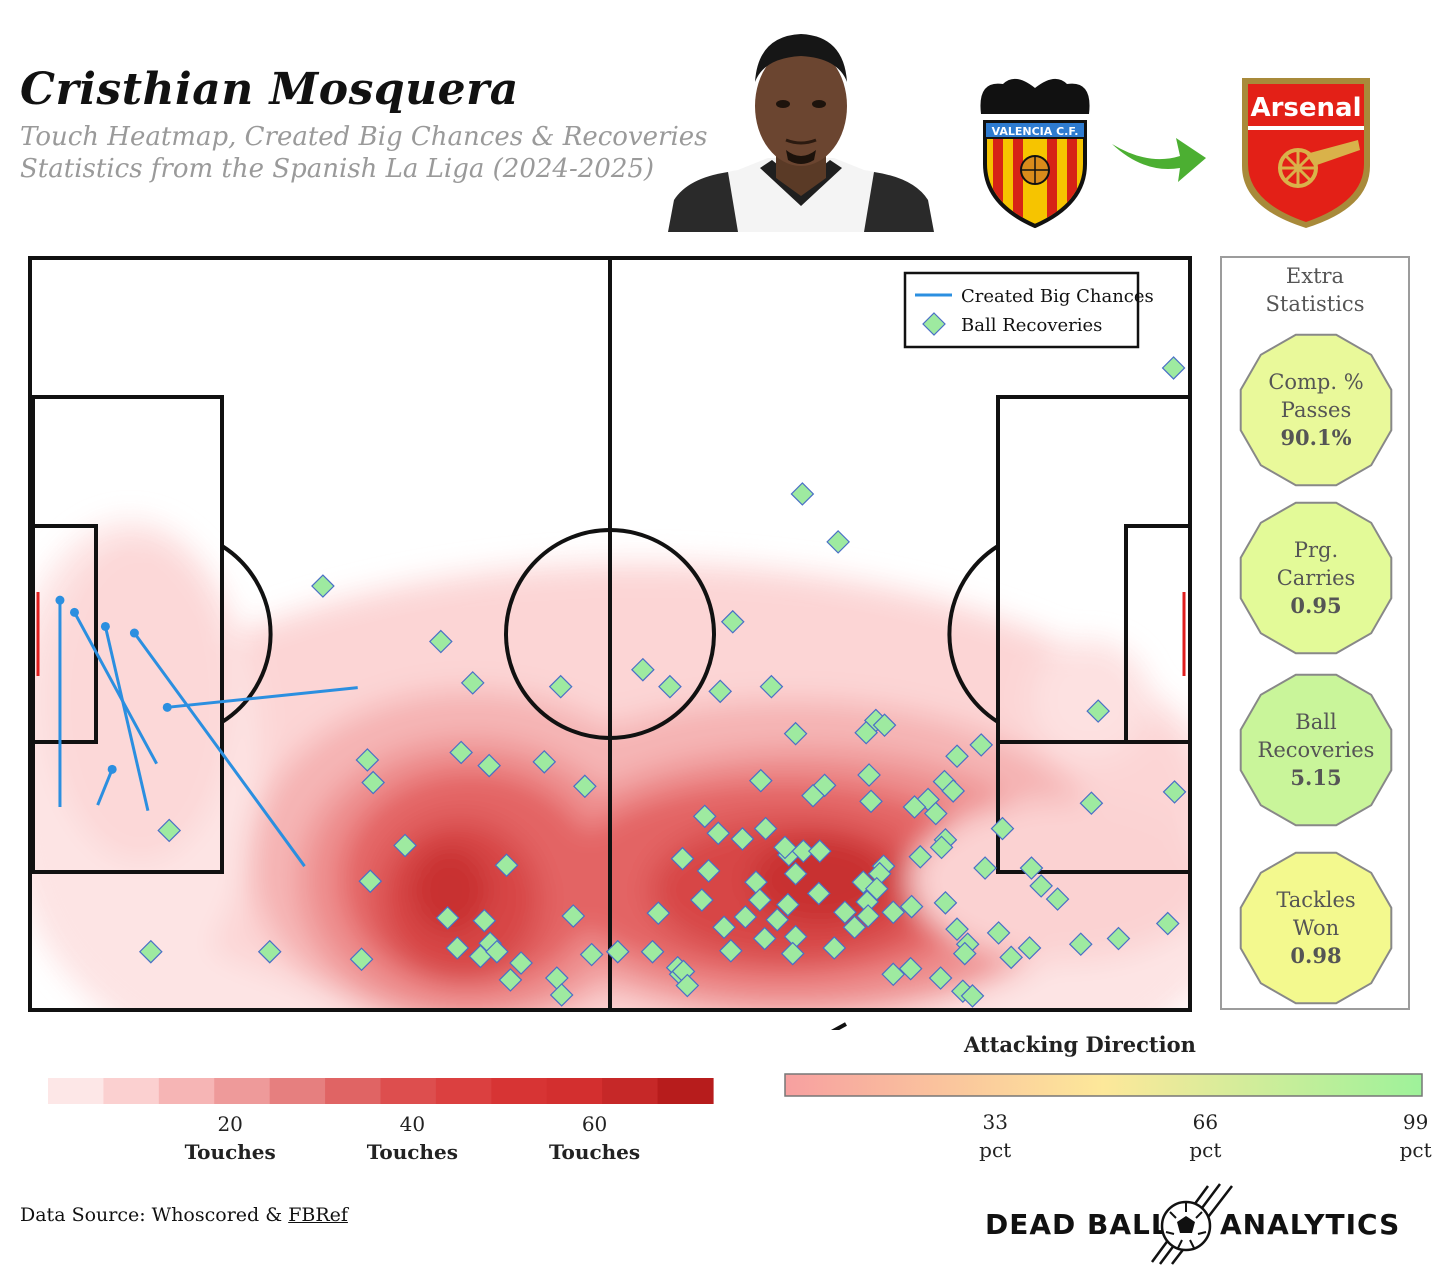 The width and height of the screenshot is (1456, 1276). I want to click on arsenal-crest-logo: Arsenal, so click(1306, 153).